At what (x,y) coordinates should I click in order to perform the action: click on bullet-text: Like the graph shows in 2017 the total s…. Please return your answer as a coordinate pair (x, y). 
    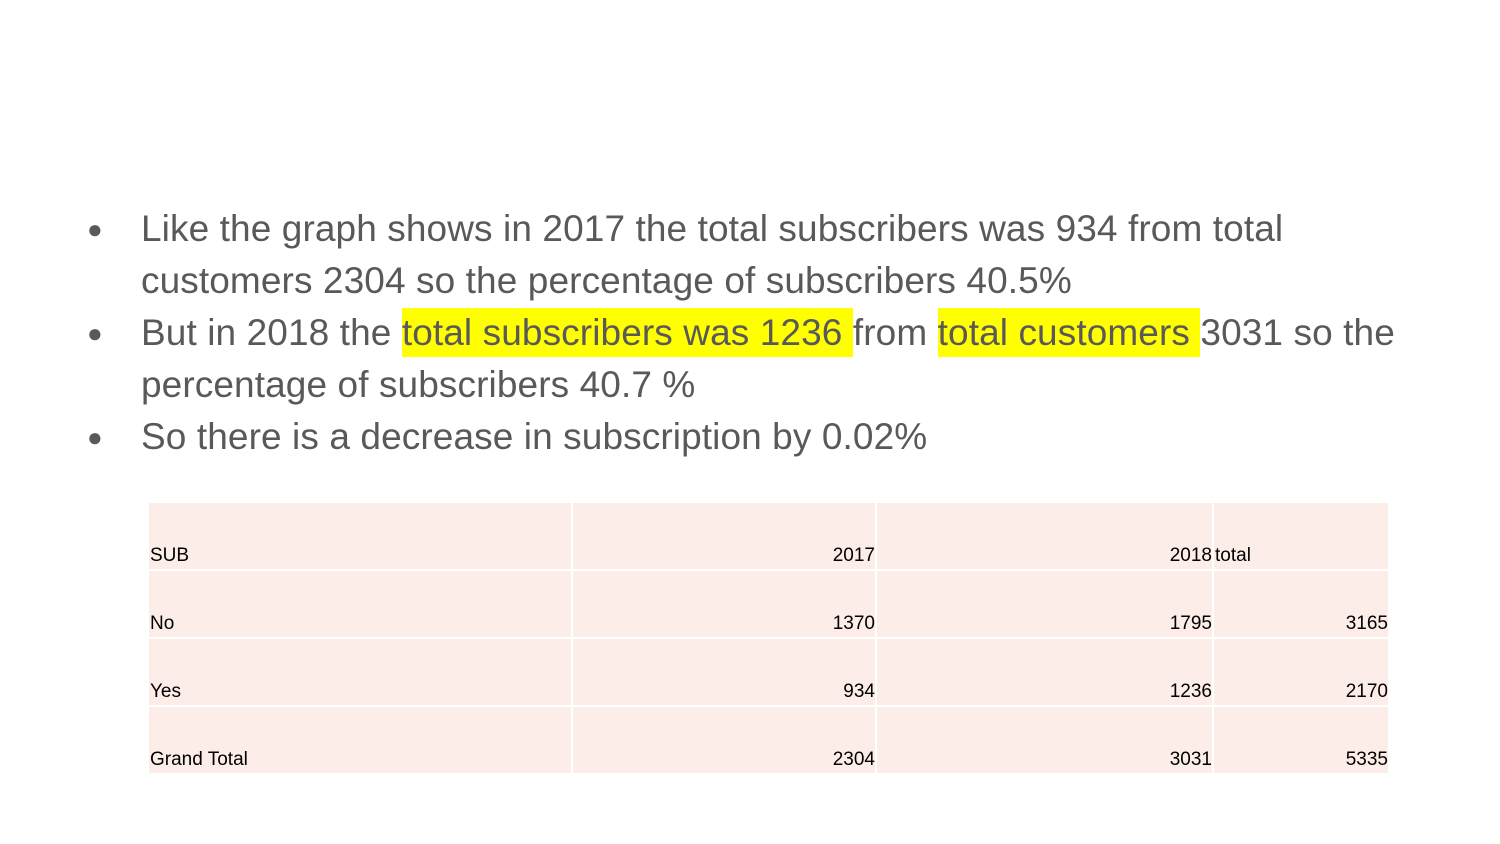
    Looking at the image, I should click on (712, 254).